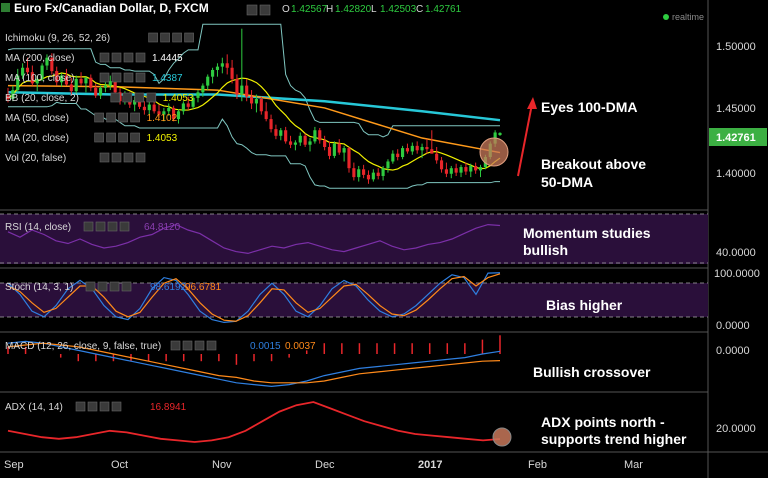  What do you see at coordinates (116, 406) in the screenshot?
I see `adx-close-button` at bounding box center [116, 406].